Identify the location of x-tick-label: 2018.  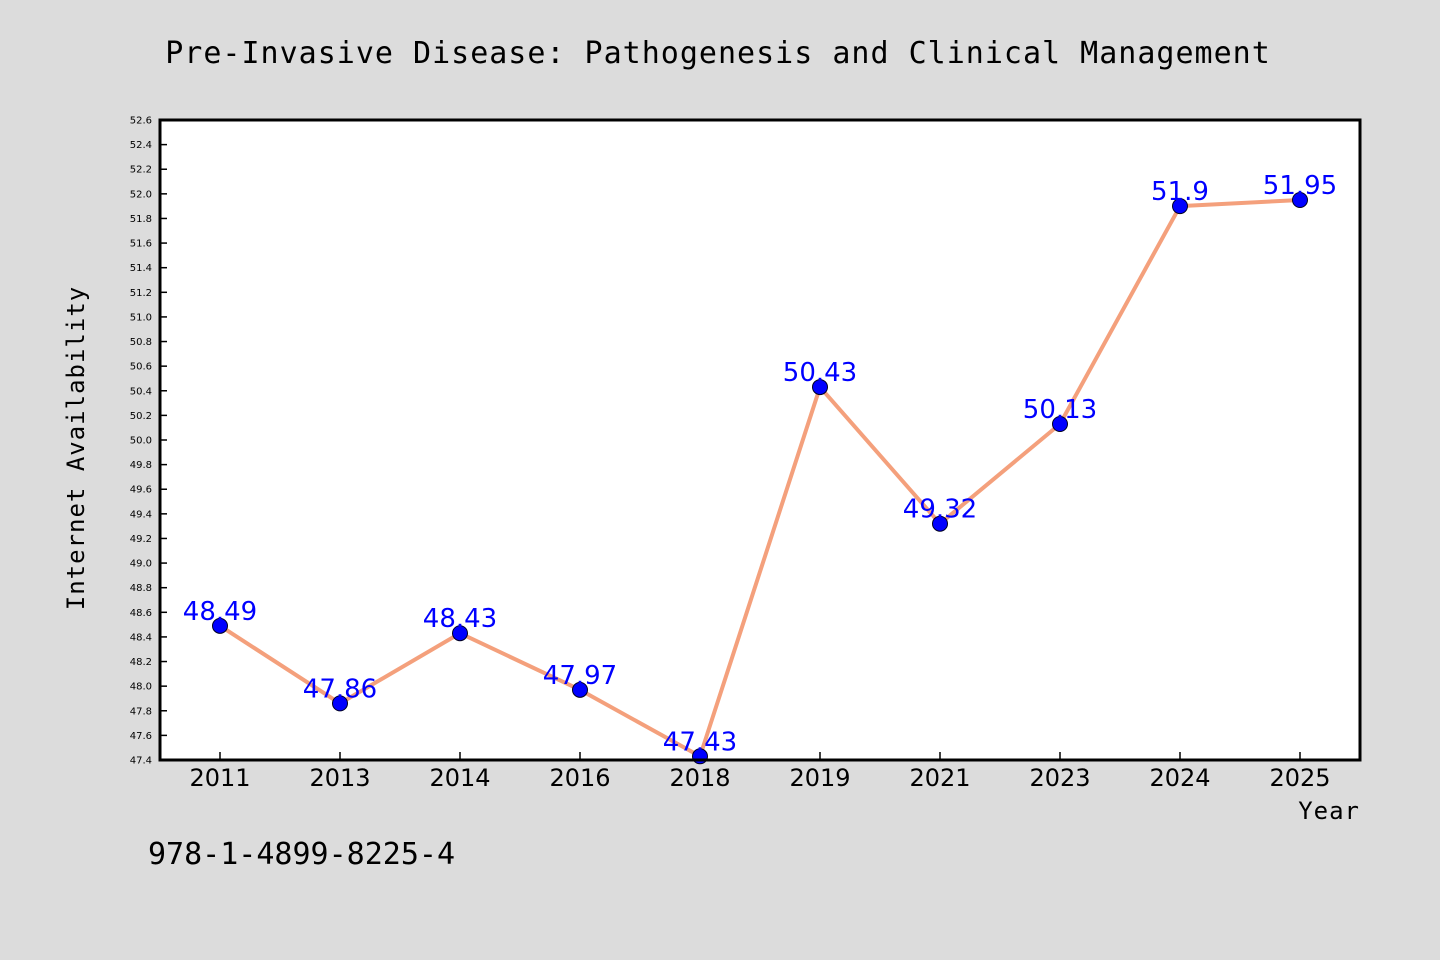
(699, 778).